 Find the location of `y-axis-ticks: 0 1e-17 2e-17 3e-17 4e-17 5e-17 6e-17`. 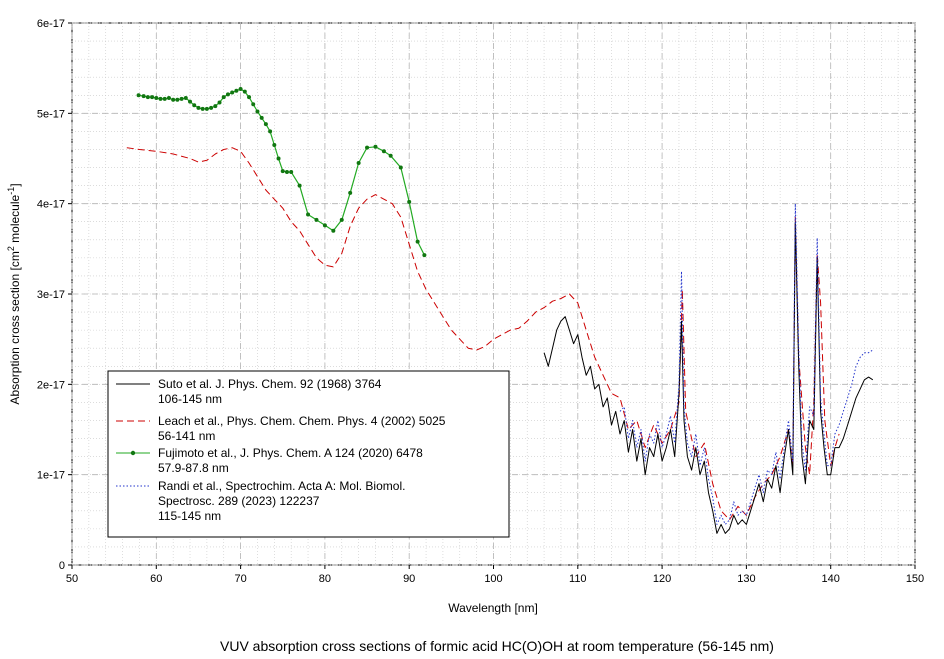

y-axis-ticks: 0 1e-17 2e-17 3e-17 4e-17 5e-17 6e-17 is located at coordinates (54, 295).